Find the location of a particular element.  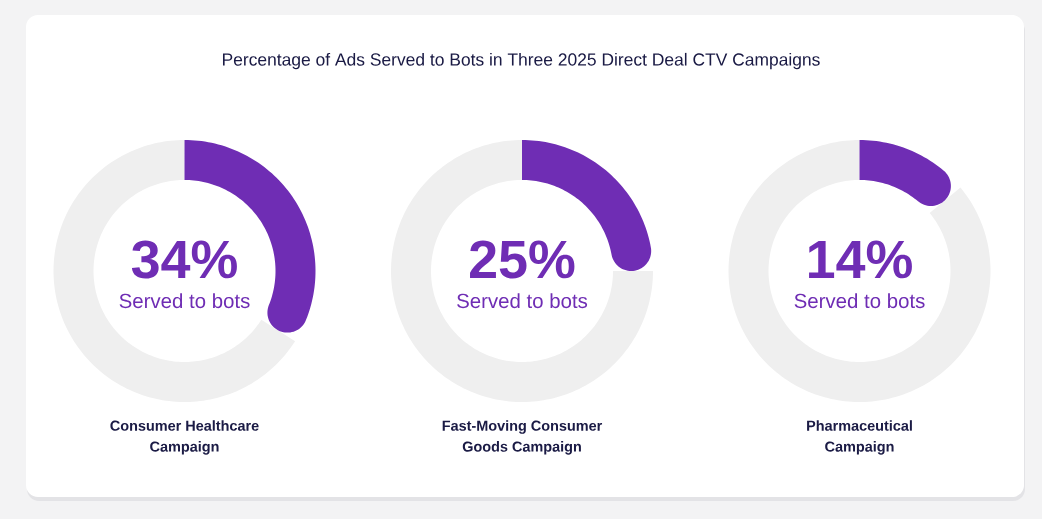

text: Pharmaceutical Campaign is located at coordinates (859, 437).